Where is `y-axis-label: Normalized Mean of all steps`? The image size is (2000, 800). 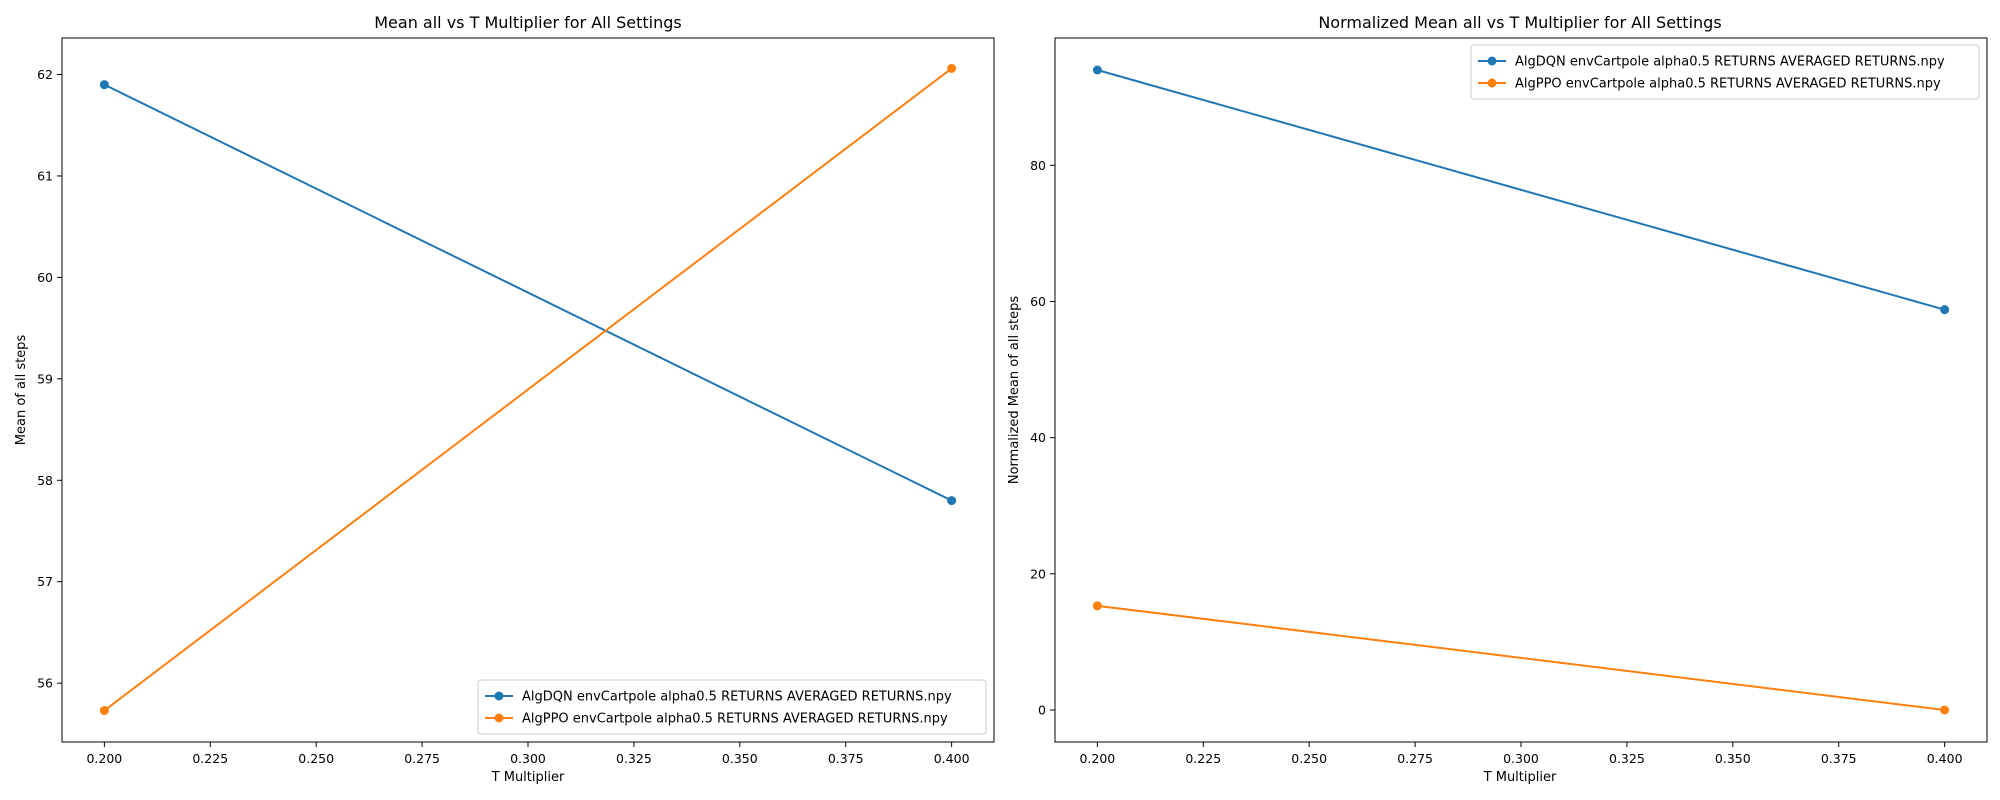
y-axis-label: Normalized Mean of all steps is located at coordinates (1014, 390).